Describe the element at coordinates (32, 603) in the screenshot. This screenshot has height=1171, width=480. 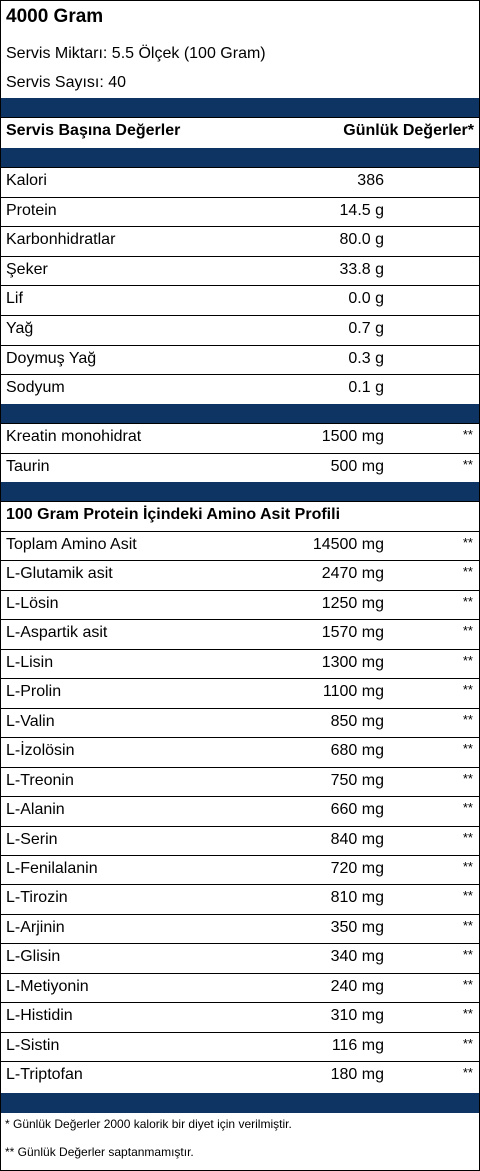
I see `row-label: L-Lösin` at that location.